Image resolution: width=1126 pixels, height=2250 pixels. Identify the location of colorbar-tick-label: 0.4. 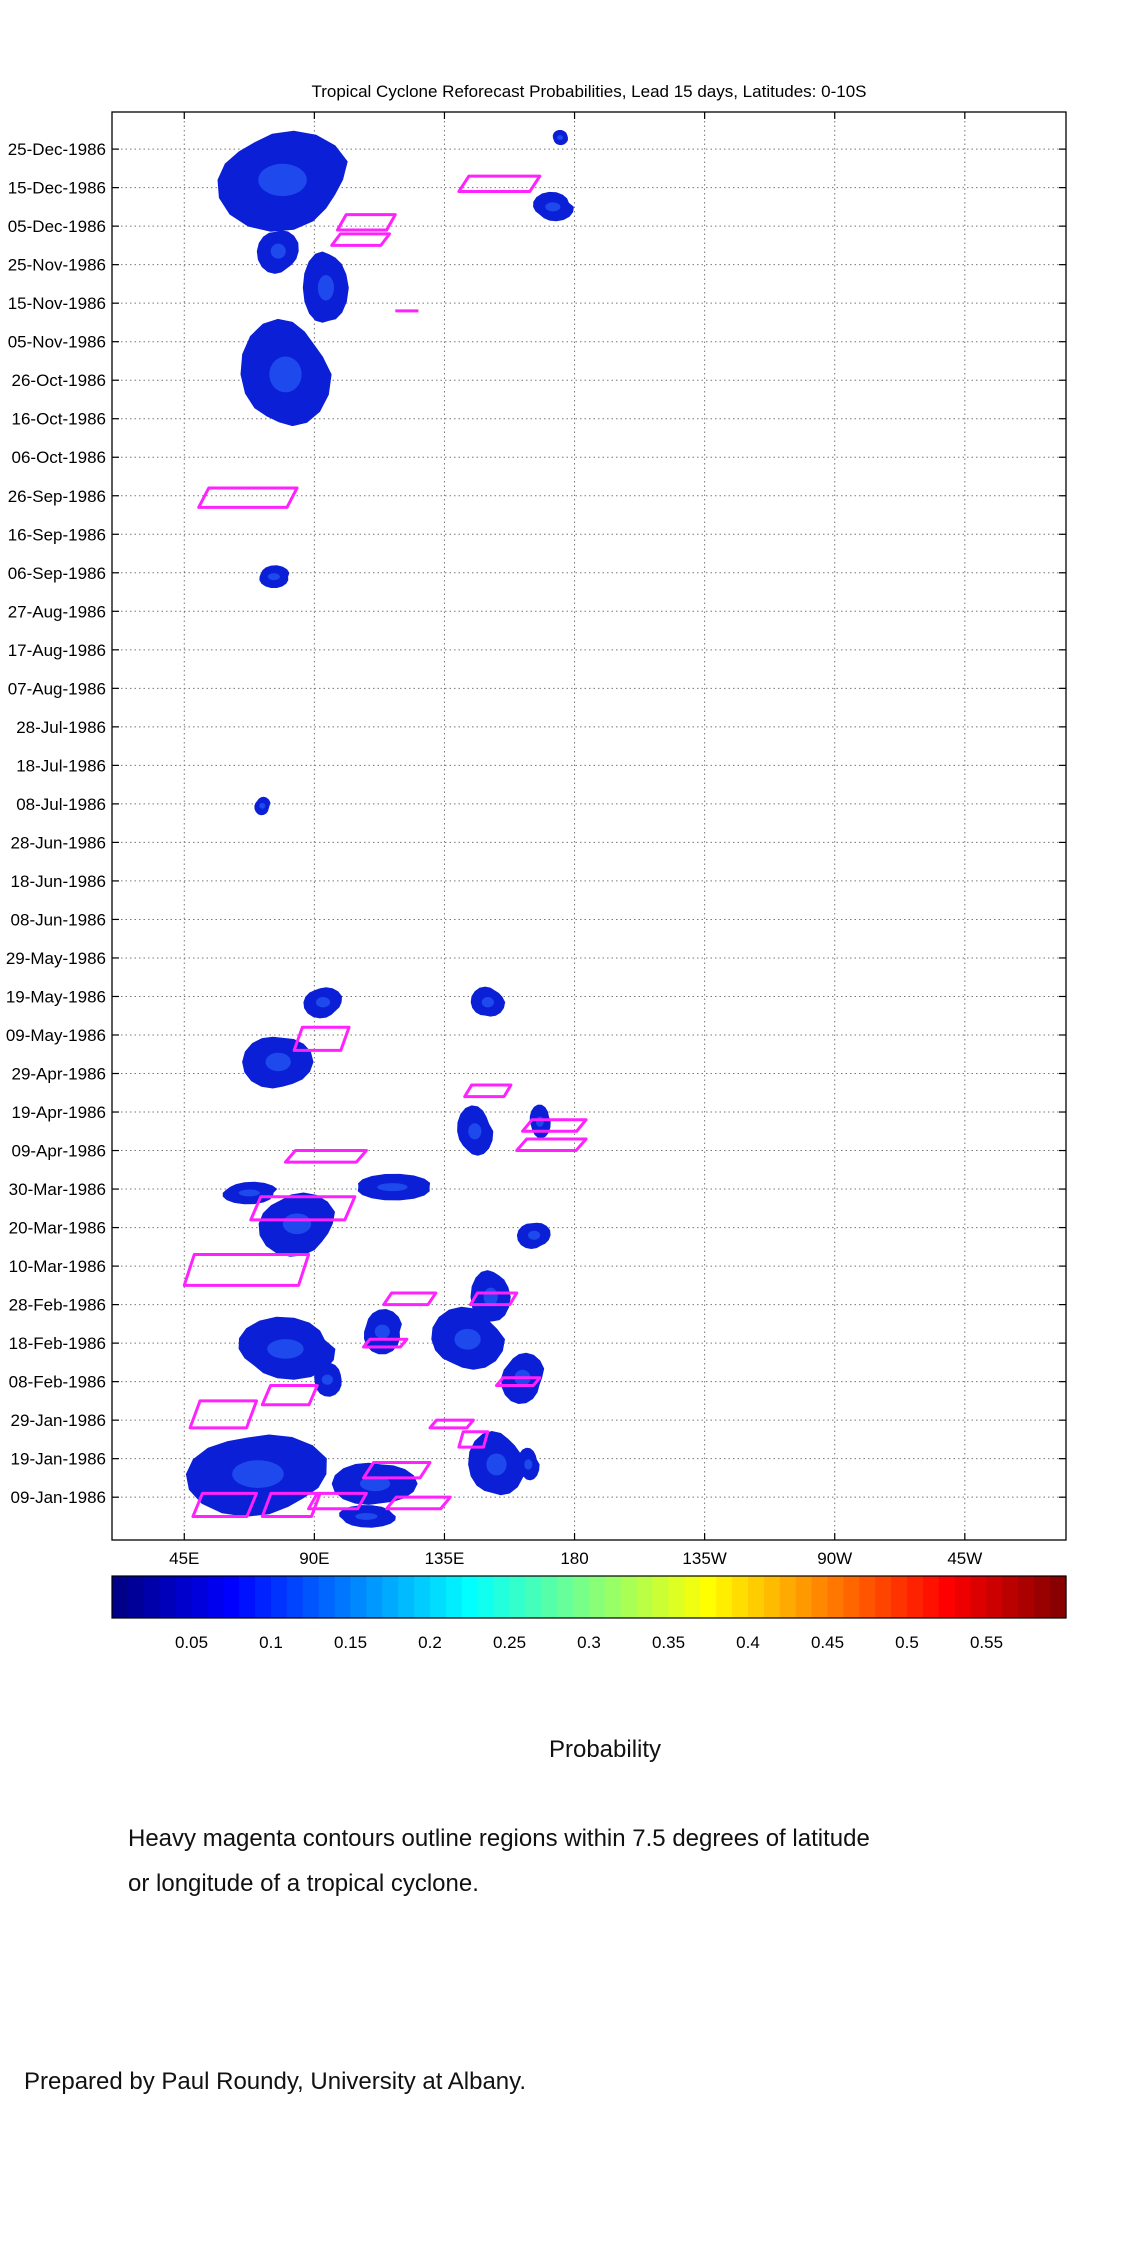
(748, 1642).